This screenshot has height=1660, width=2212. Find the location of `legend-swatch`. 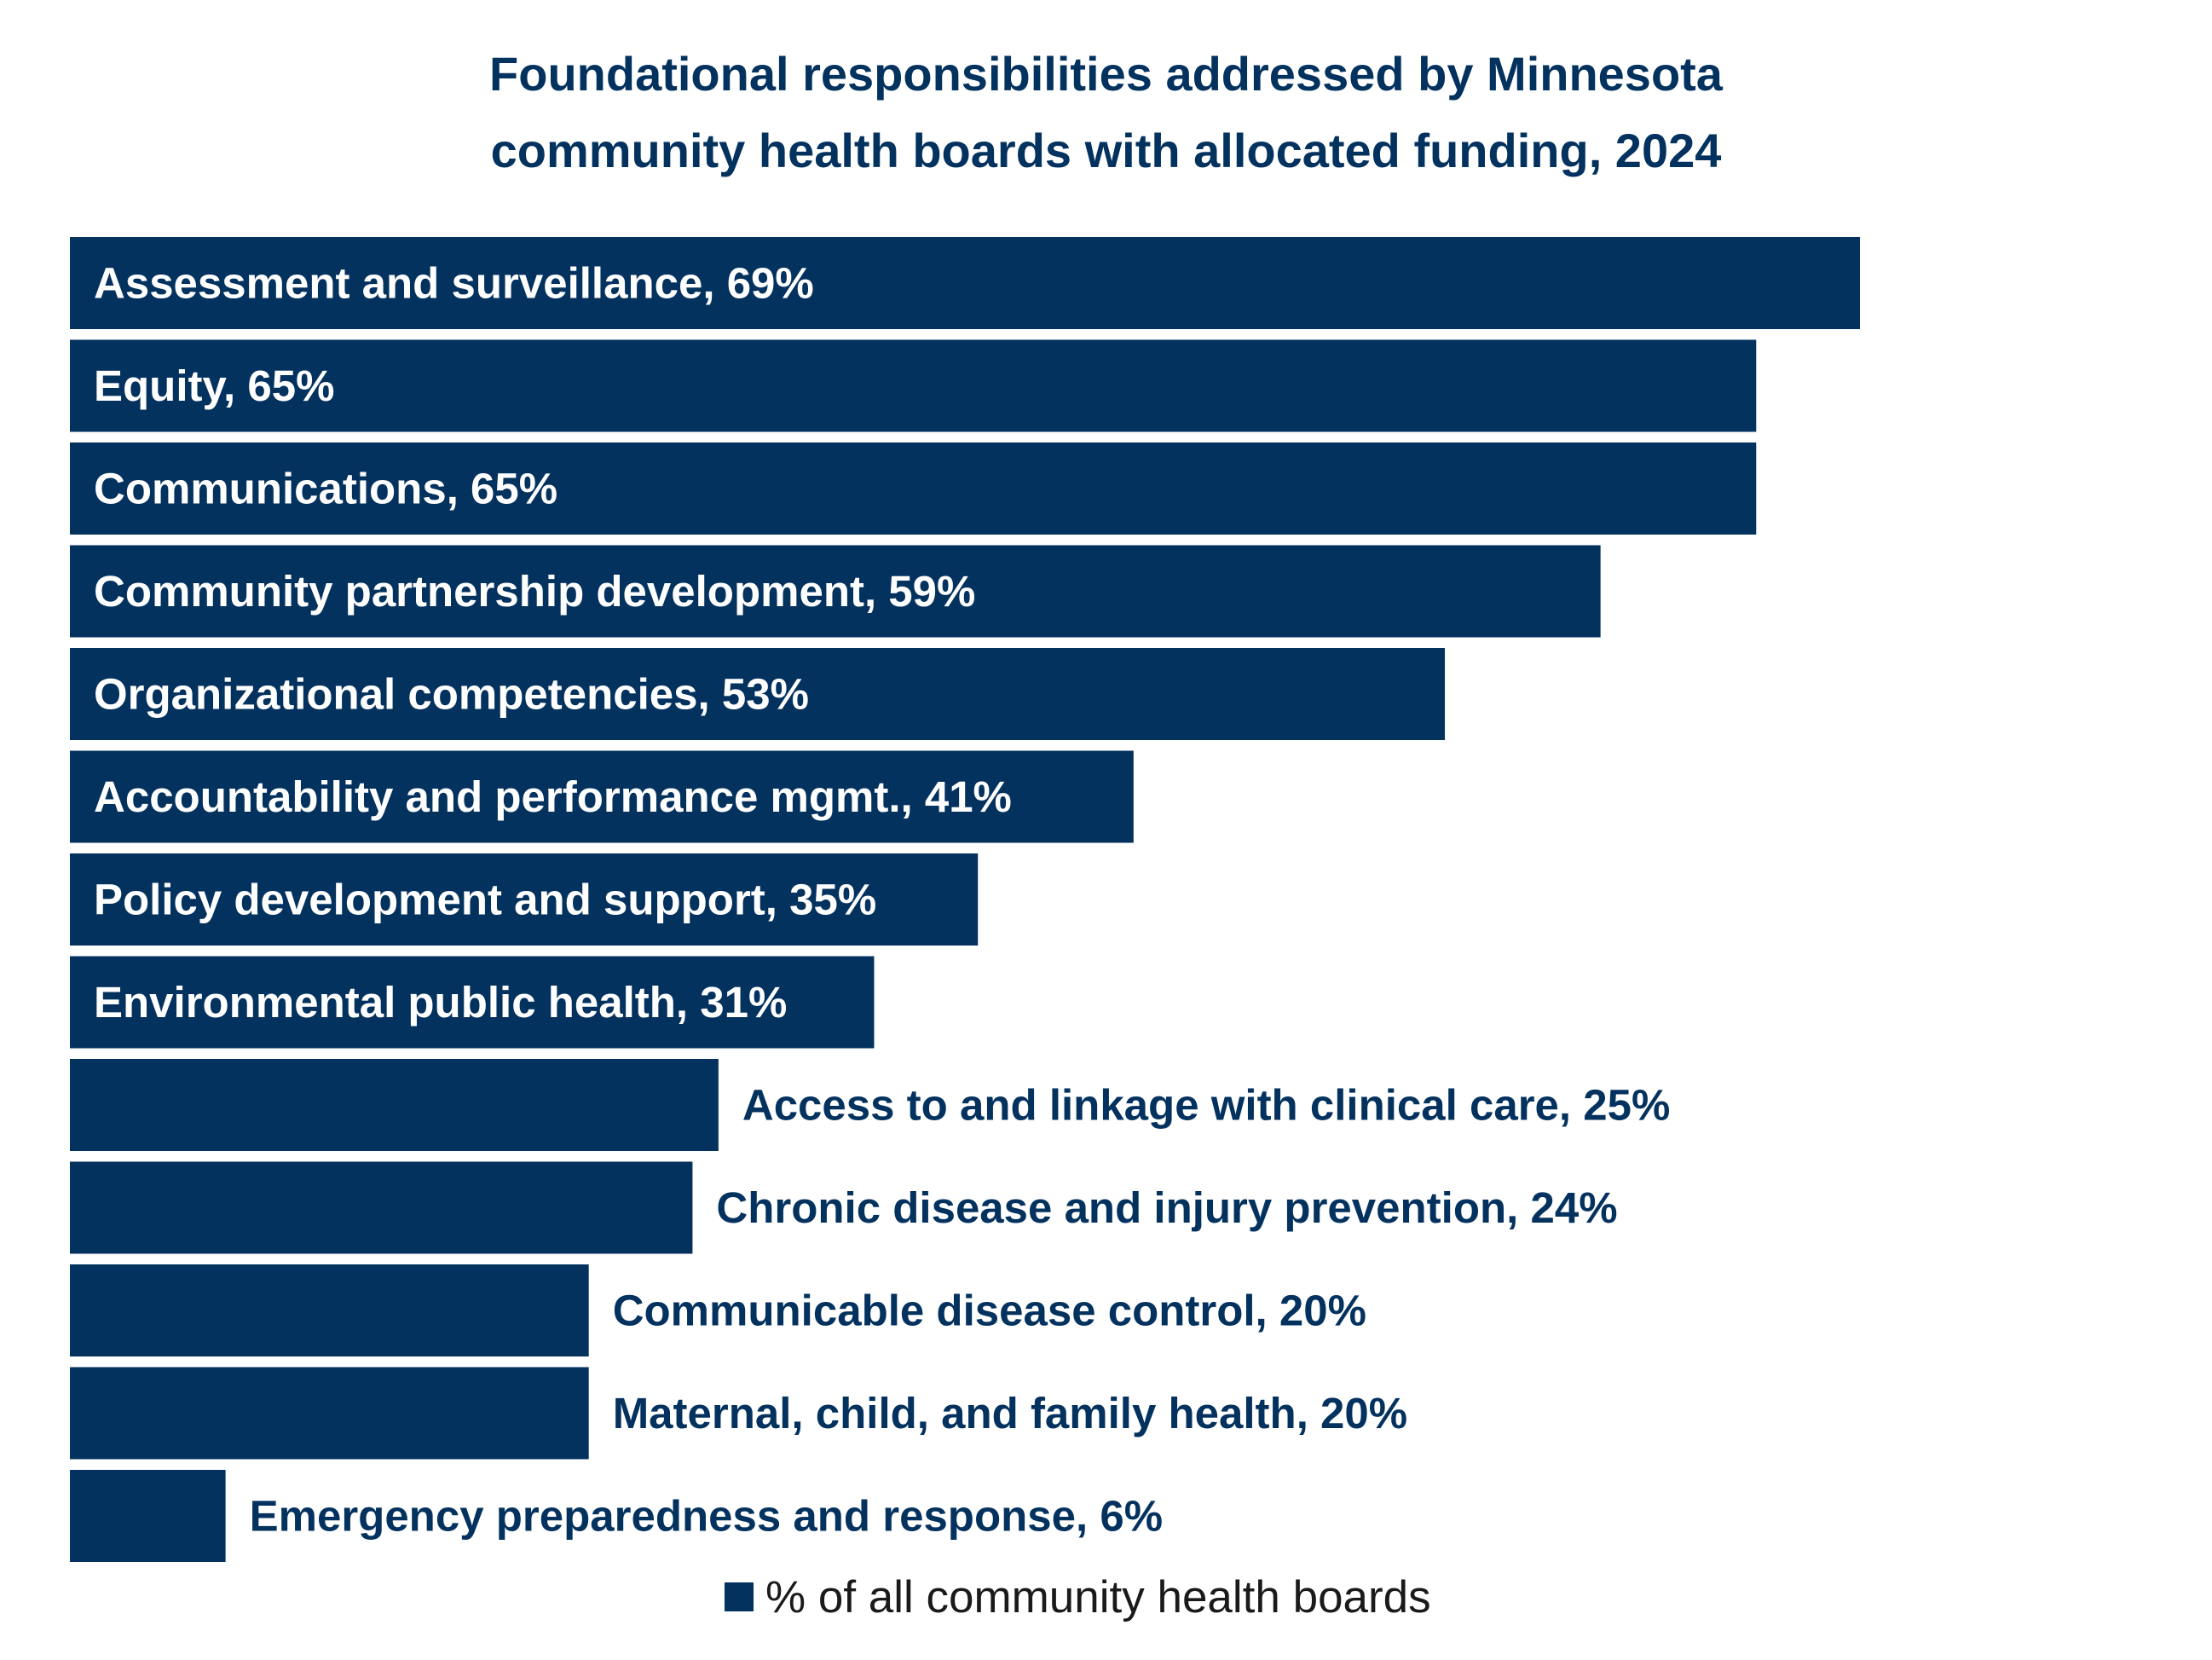

legend-swatch is located at coordinates (739, 1596).